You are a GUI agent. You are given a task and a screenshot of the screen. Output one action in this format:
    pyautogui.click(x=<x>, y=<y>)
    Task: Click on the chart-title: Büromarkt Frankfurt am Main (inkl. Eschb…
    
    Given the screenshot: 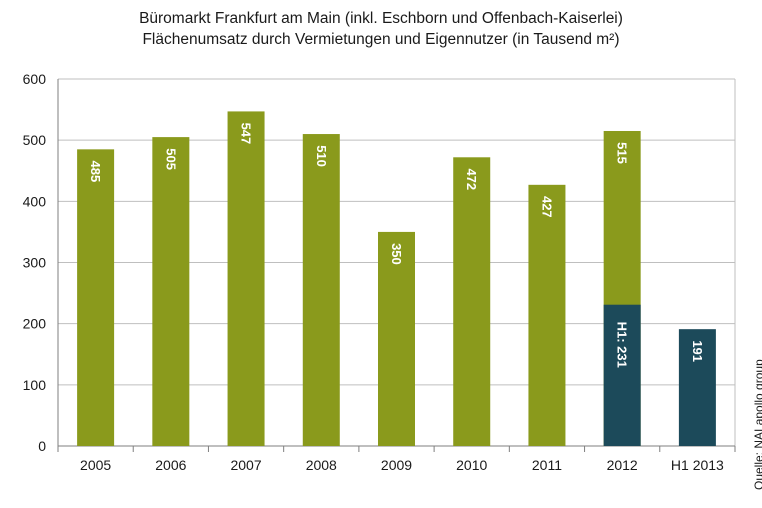 What is the action you would take?
    pyautogui.click(x=381, y=29)
    